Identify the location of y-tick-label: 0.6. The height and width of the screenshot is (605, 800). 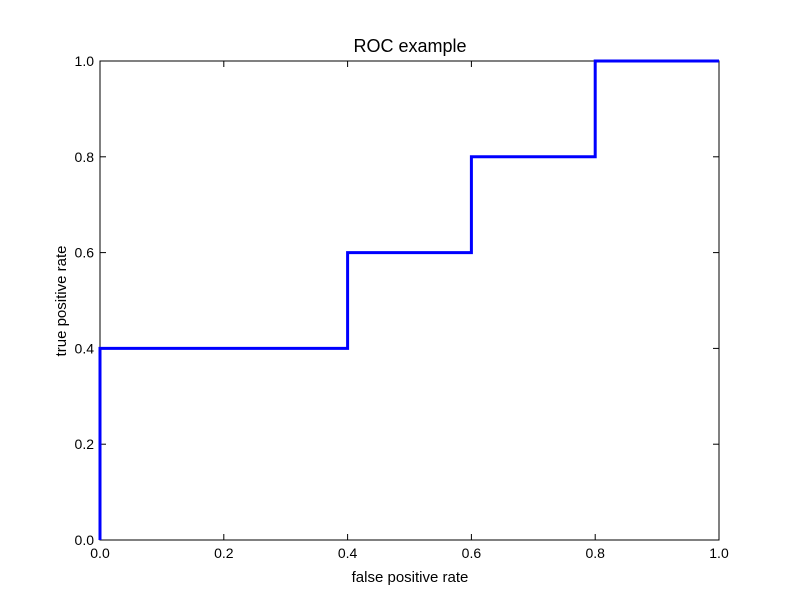
(85, 253).